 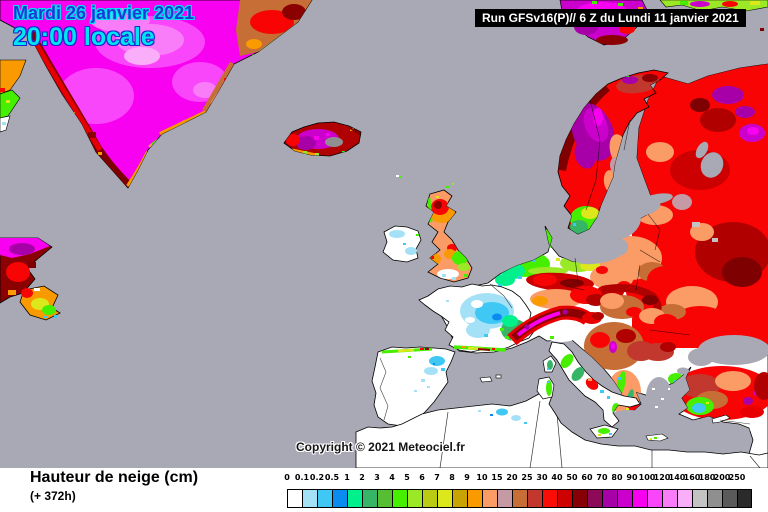 I want to click on balearics, so click(x=486, y=379).